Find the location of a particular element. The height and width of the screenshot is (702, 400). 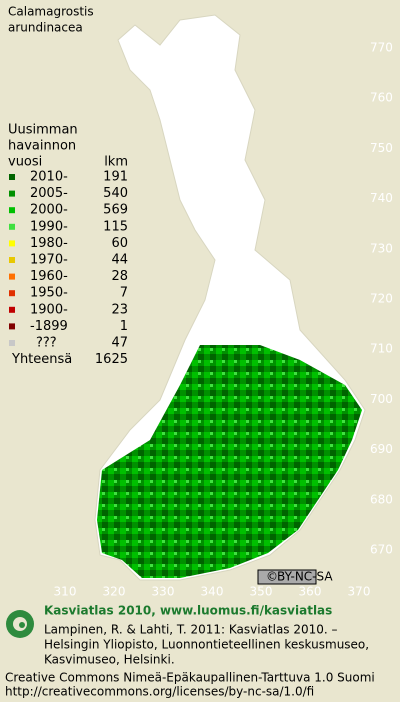

legend-label: 1960- is located at coordinates (49, 276).